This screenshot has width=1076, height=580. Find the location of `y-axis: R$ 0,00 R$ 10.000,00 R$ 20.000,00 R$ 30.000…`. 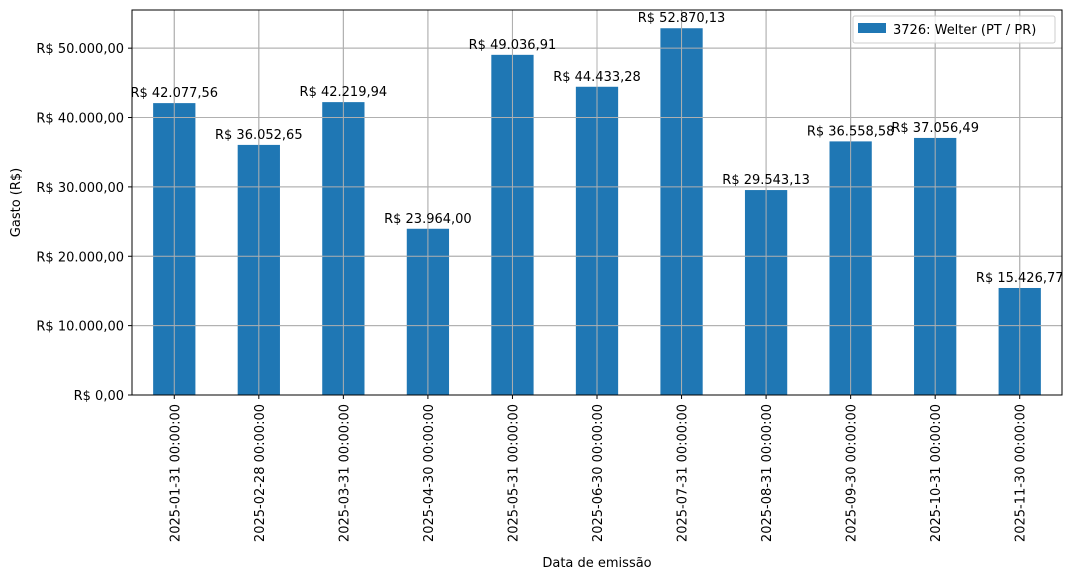

y-axis: R$ 0,00 R$ 10.000,00 R$ 20.000,00 R$ 30.000… is located at coordinates (84, 223).